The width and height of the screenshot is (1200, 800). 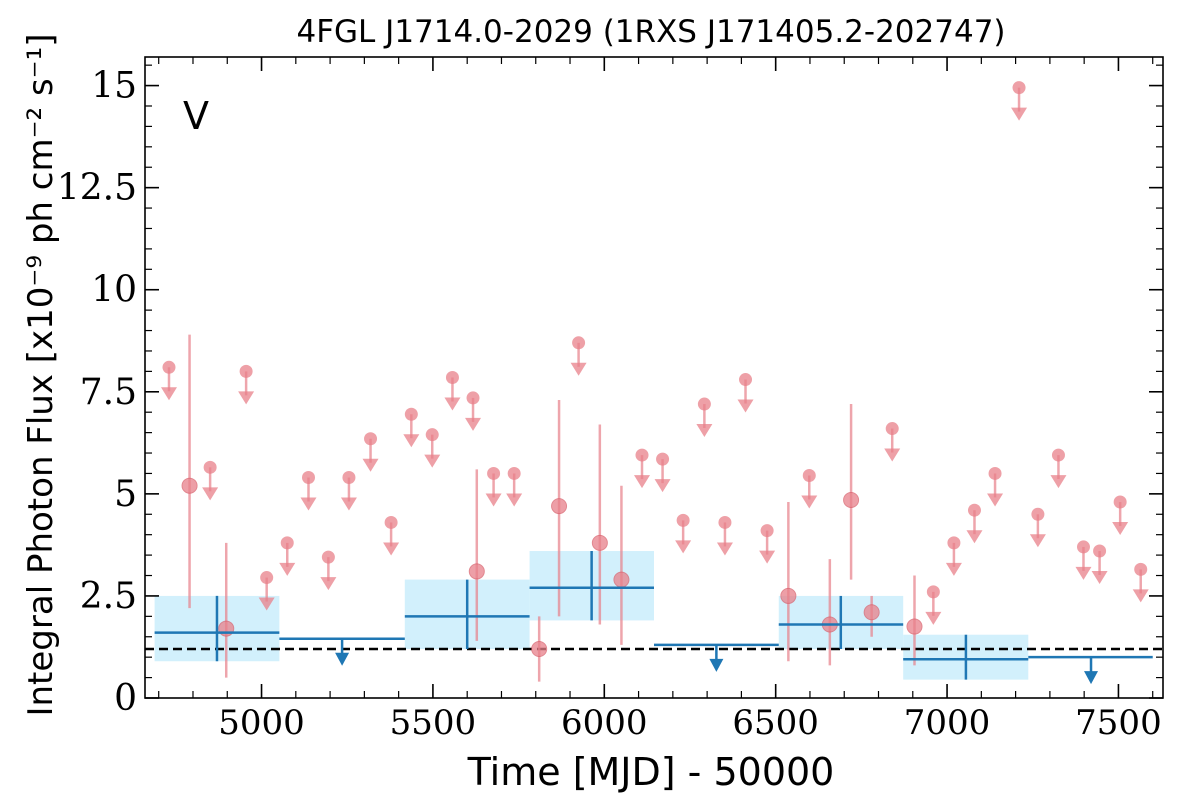 What do you see at coordinates (108, 596) in the screenshot?
I see `y-tick-label: 2.5` at bounding box center [108, 596].